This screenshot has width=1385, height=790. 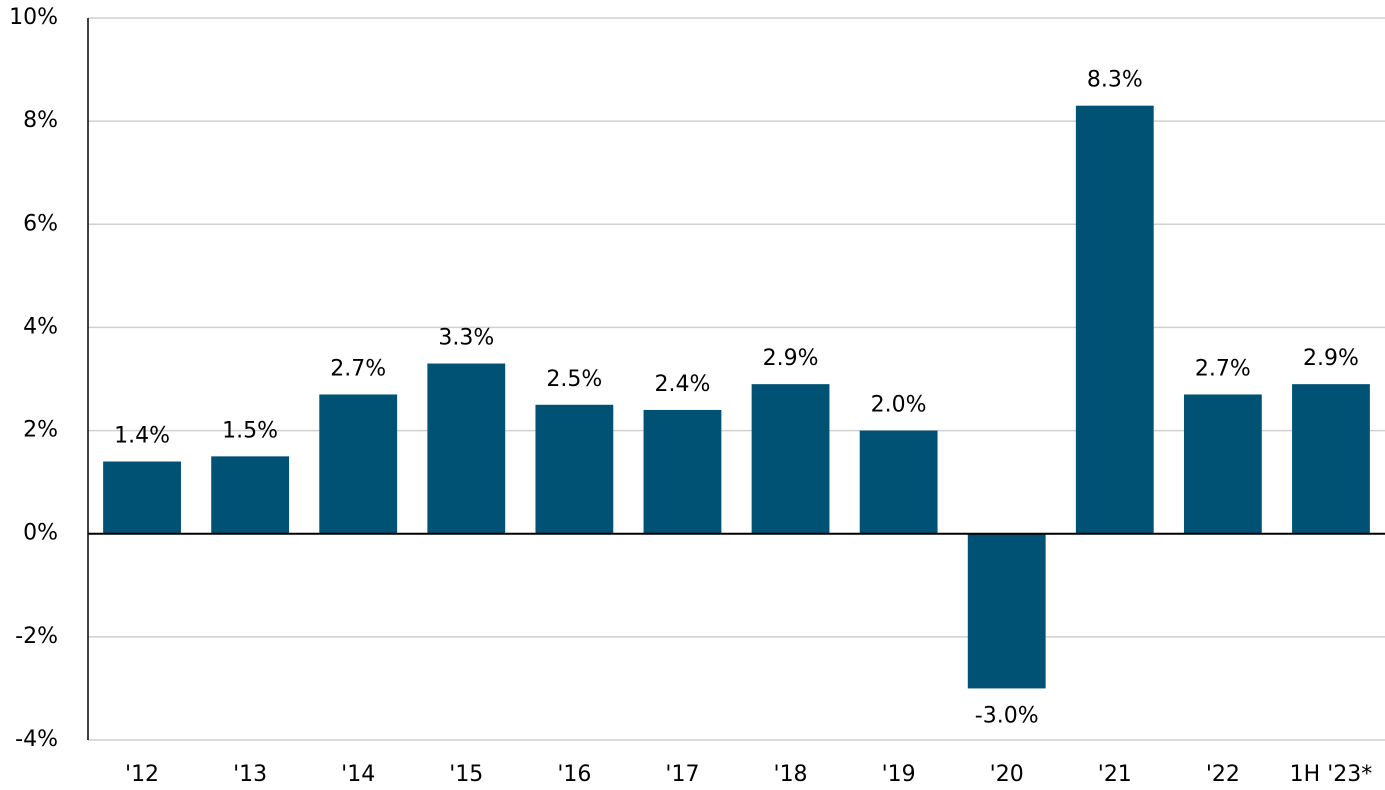 What do you see at coordinates (574, 774) in the screenshot?
I see `x-tick-label: '16` at bounding box center [574, 774].